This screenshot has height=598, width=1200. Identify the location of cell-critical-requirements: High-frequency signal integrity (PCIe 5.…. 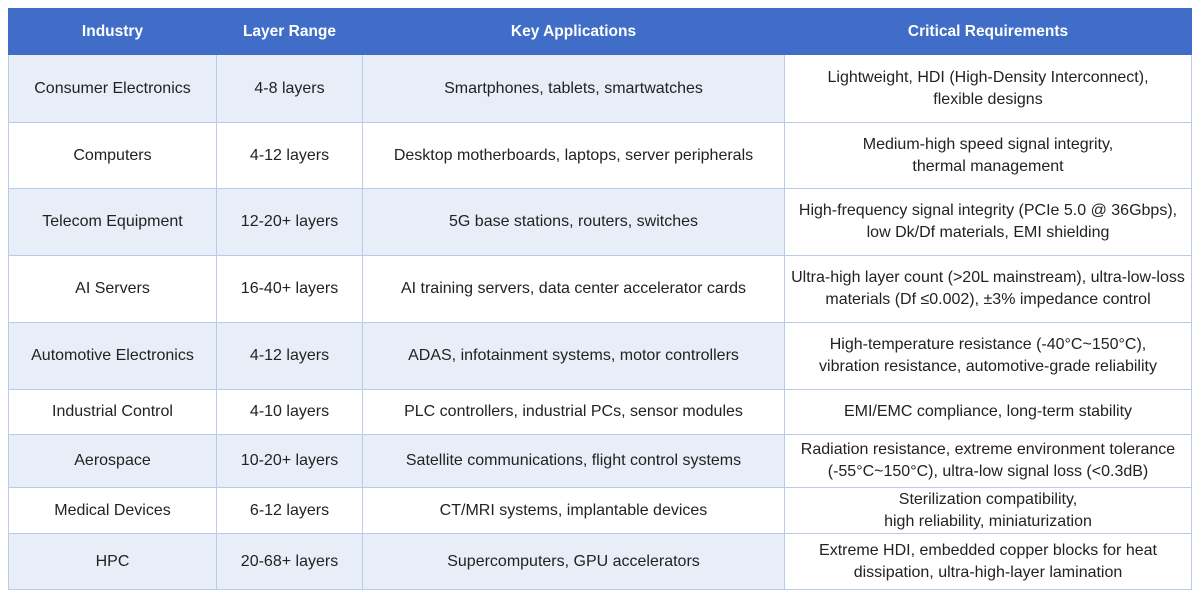
(988, 222).